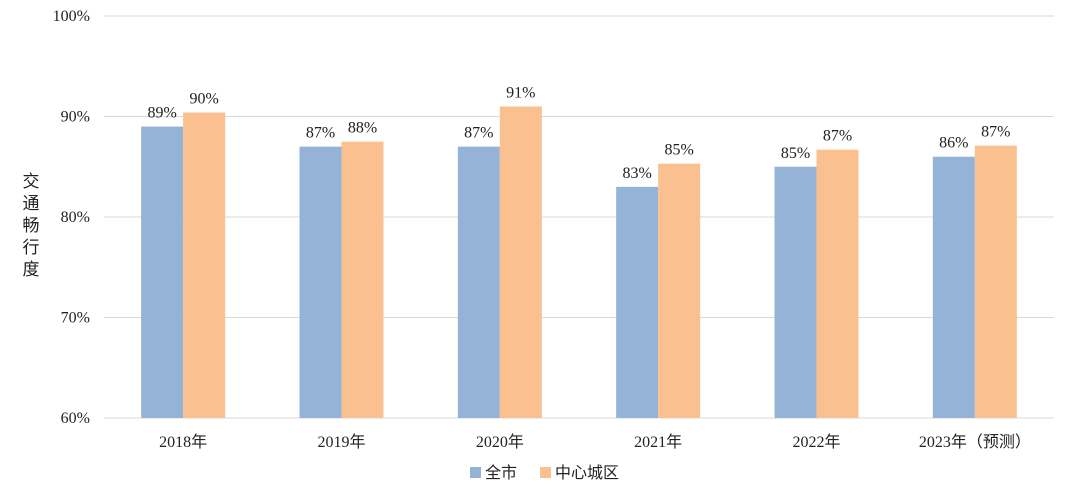 The height and width of the screenshot is (498, 1080). I want to click on data-label: 88%, so click(362, 128).